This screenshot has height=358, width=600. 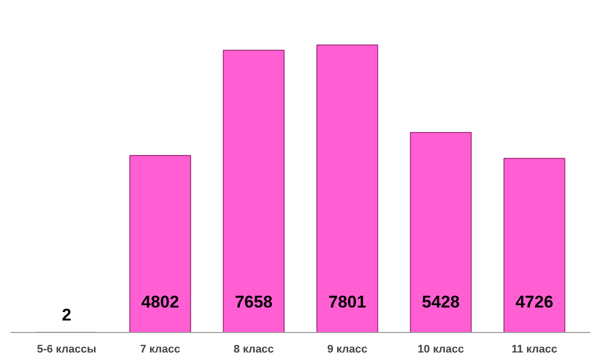 I want to click on data-label: 2, so click(x=67, y=314).